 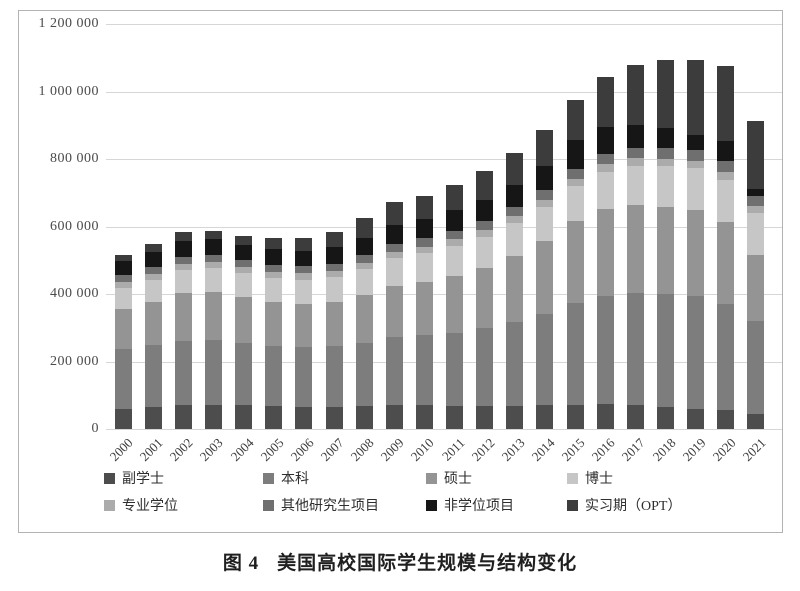 I want to click on bar-2007, so click(x=334, y=330).